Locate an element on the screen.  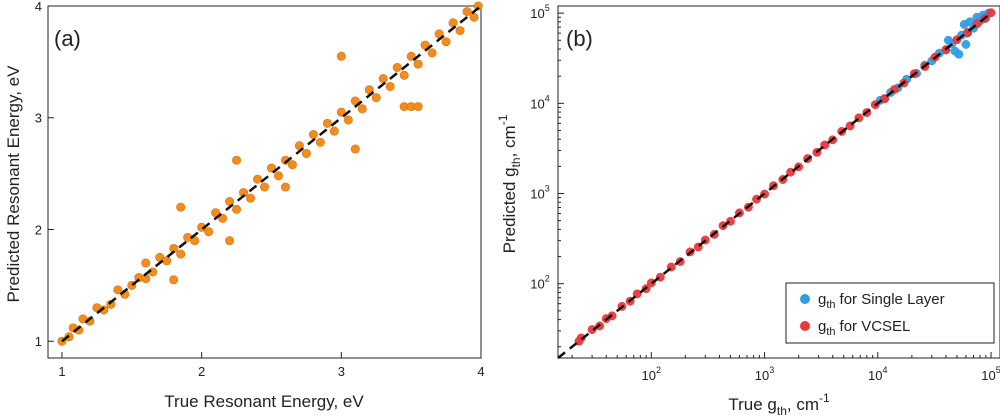
legend-box is located at coordinates (890, 313).